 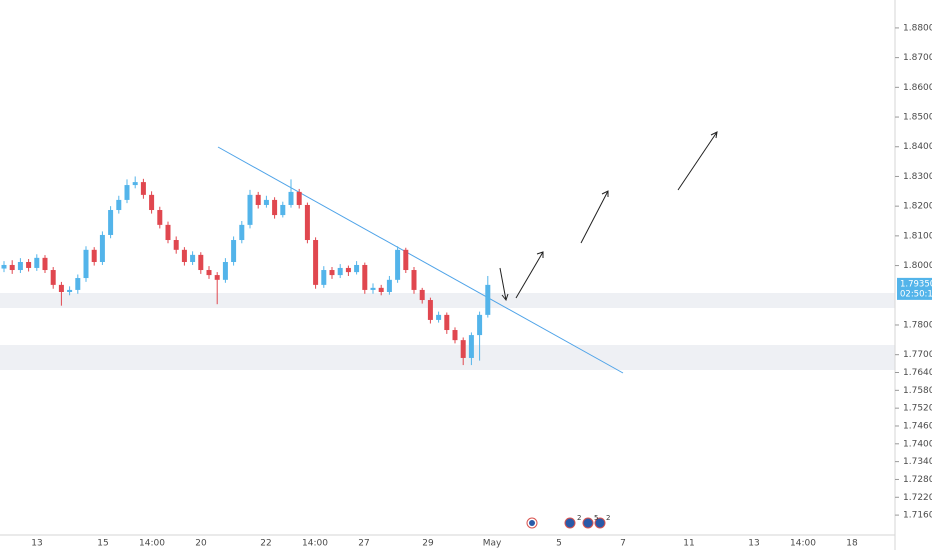 What do you see at coordinates (917, 462) in the screenshot?
I see `y-tick-label: 1.73400` at bounding box center [917, 462].